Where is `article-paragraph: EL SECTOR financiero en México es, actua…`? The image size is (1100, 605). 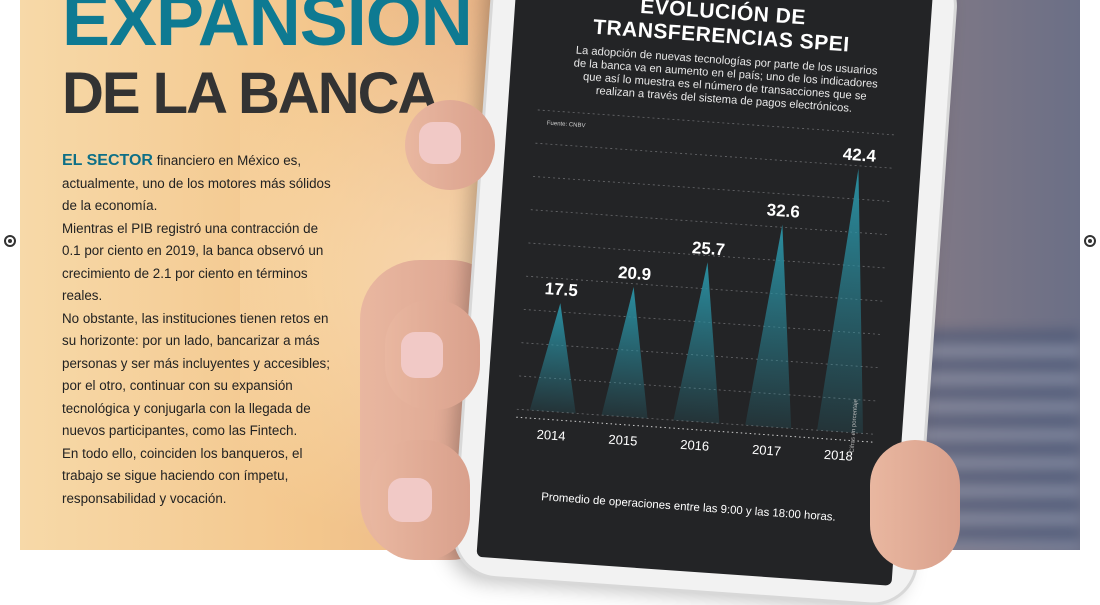 article-paragraph: EL SECTOR financiero en México es, actua… is located at coordinates (197, 184).